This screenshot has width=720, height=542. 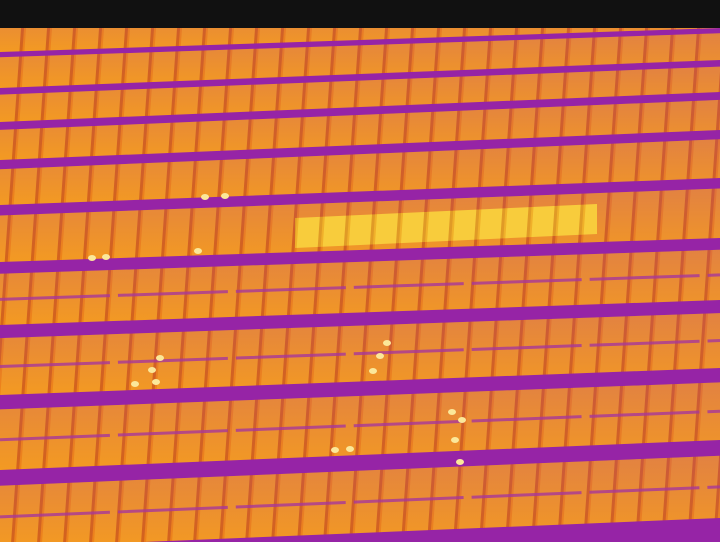 What do you see at coordinates (360, 14) in the screenshot?
I see `top-bar` at bounding box center [360, 14].